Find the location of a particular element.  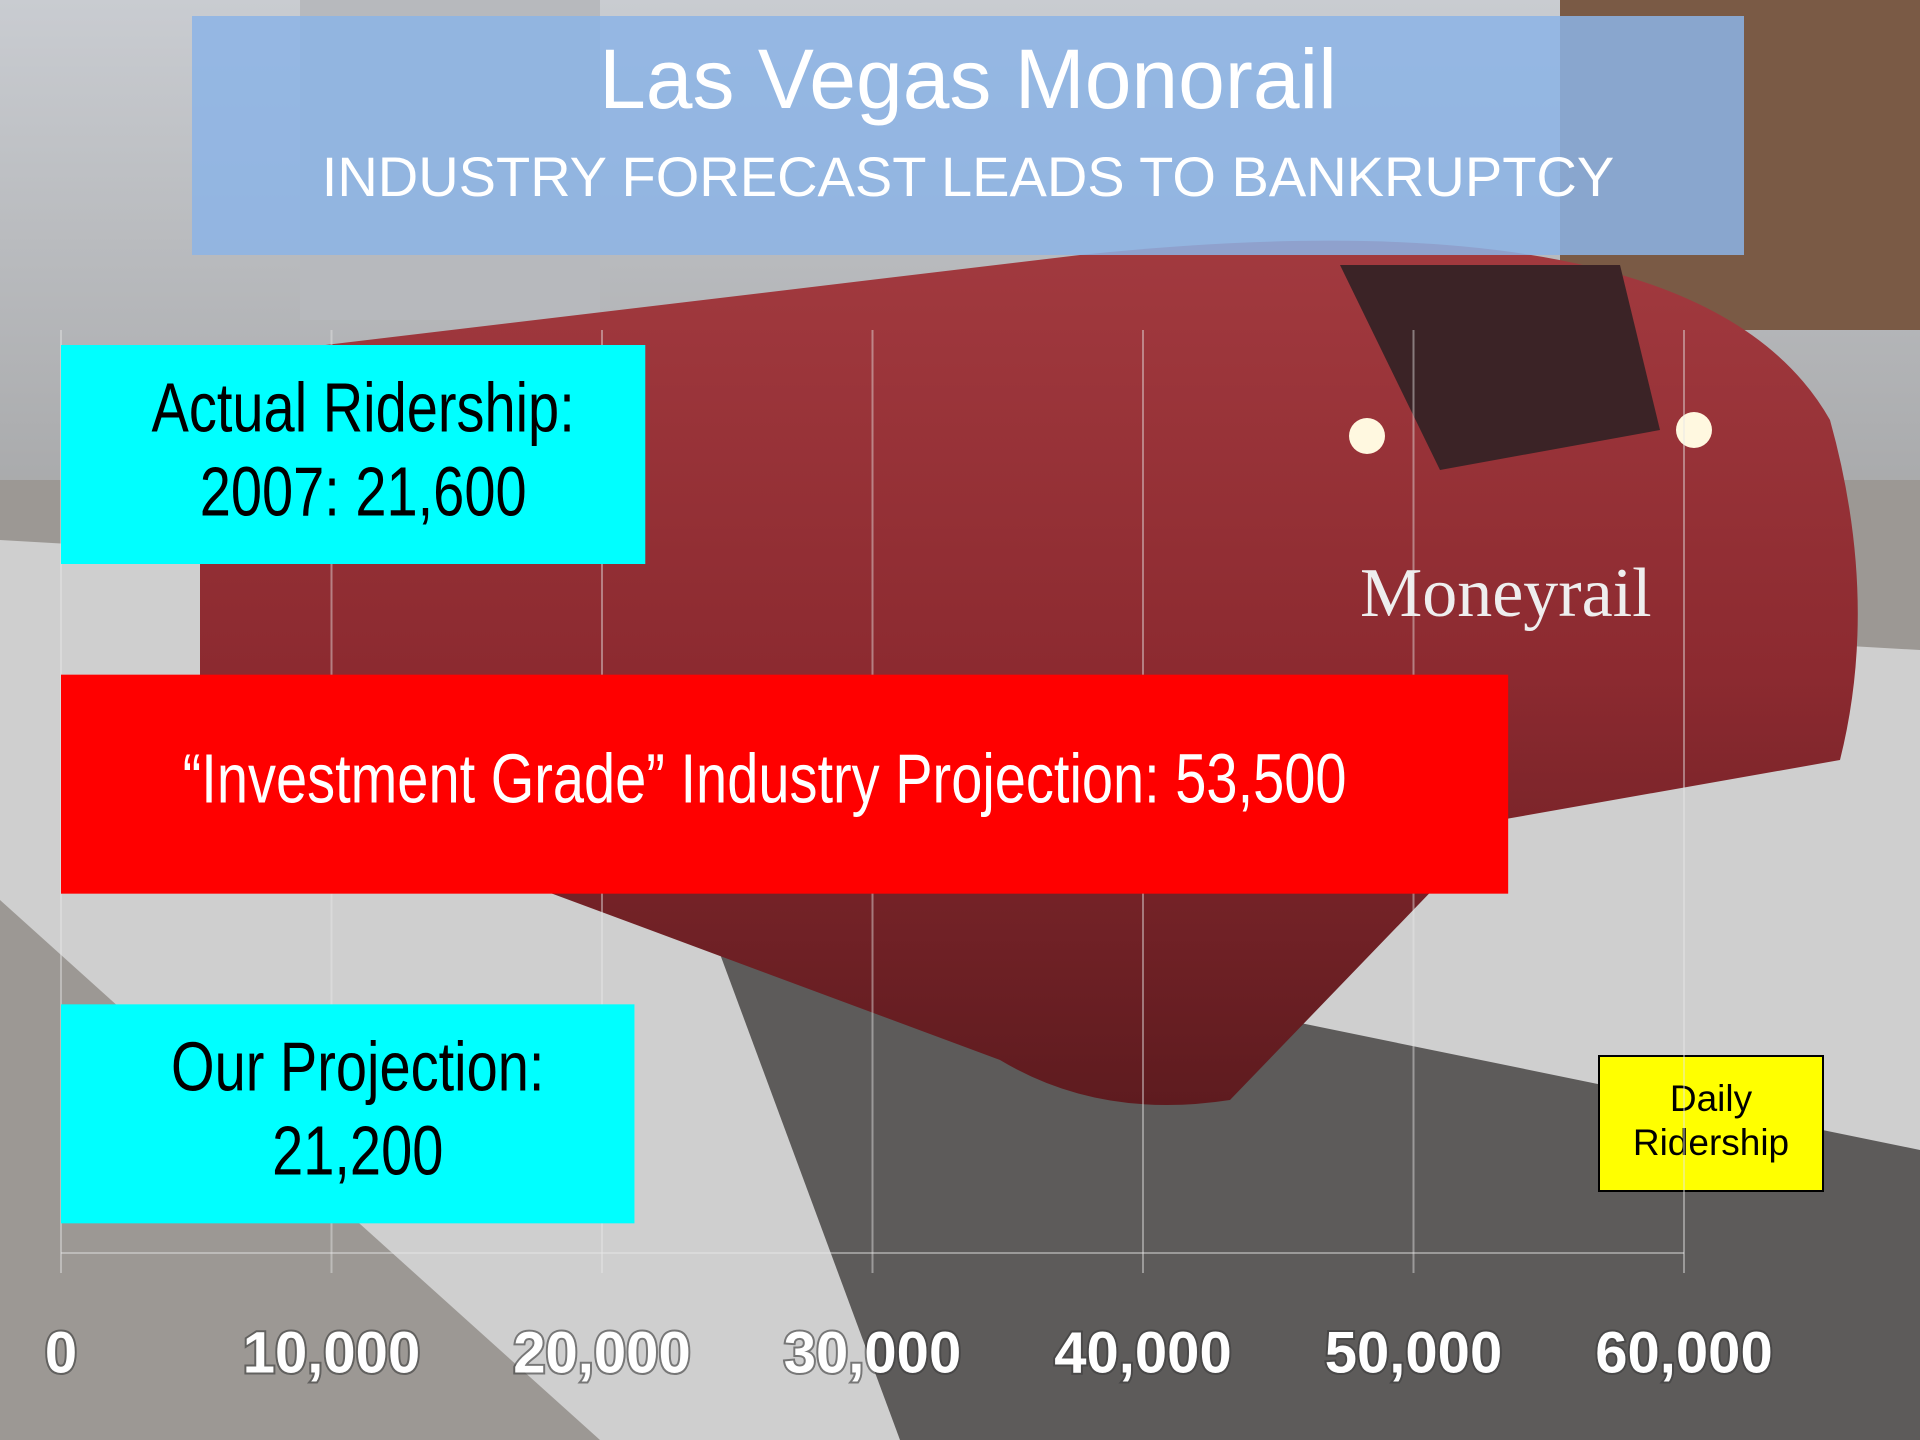

bar-label-group: Our Projection: 21,200 is located at coordinates (357, 1108).